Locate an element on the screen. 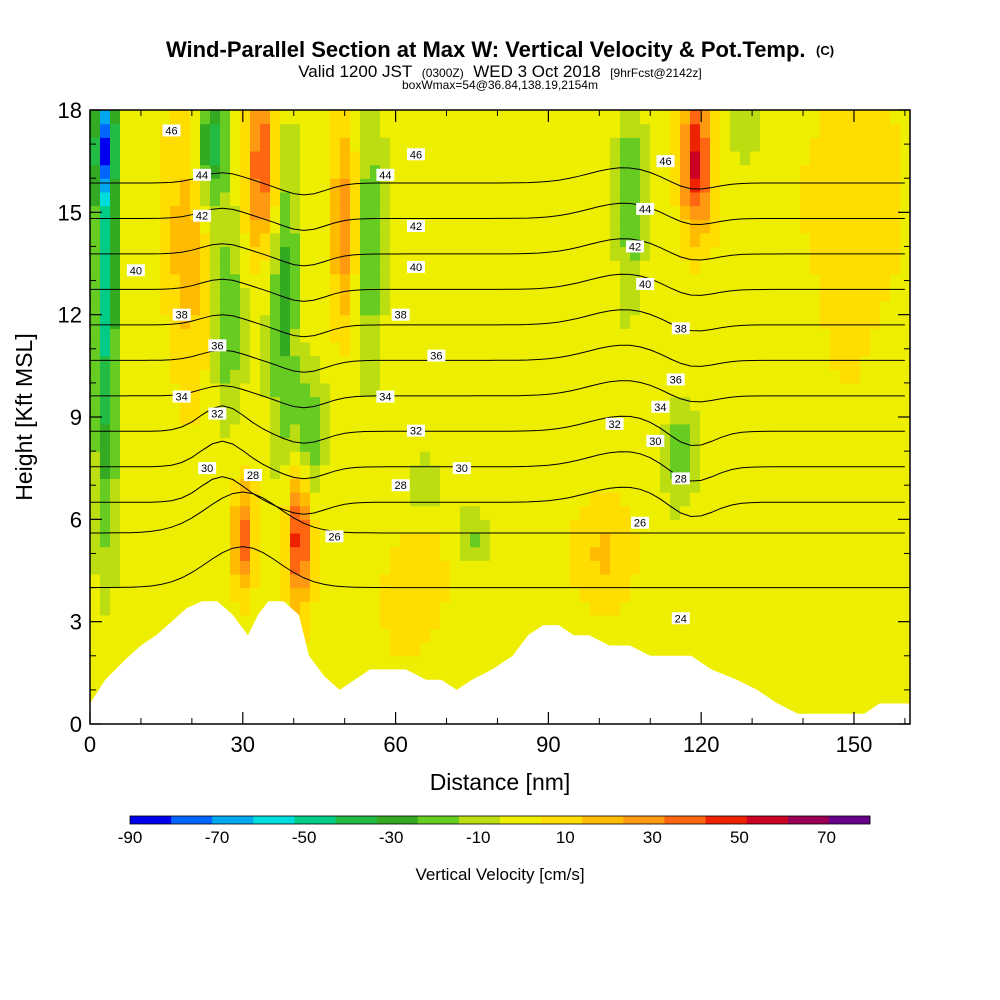  contour-label: 38 is located at coordinates (182, 316).